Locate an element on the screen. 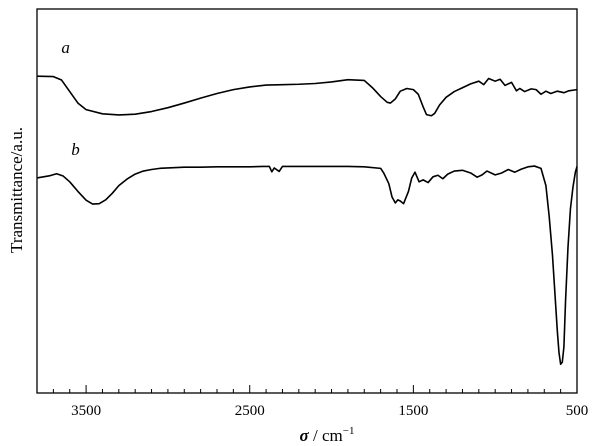 The height and width of the screenshot is (446, 600). x-tick-label: 500 is located at coordinates (577, 411).